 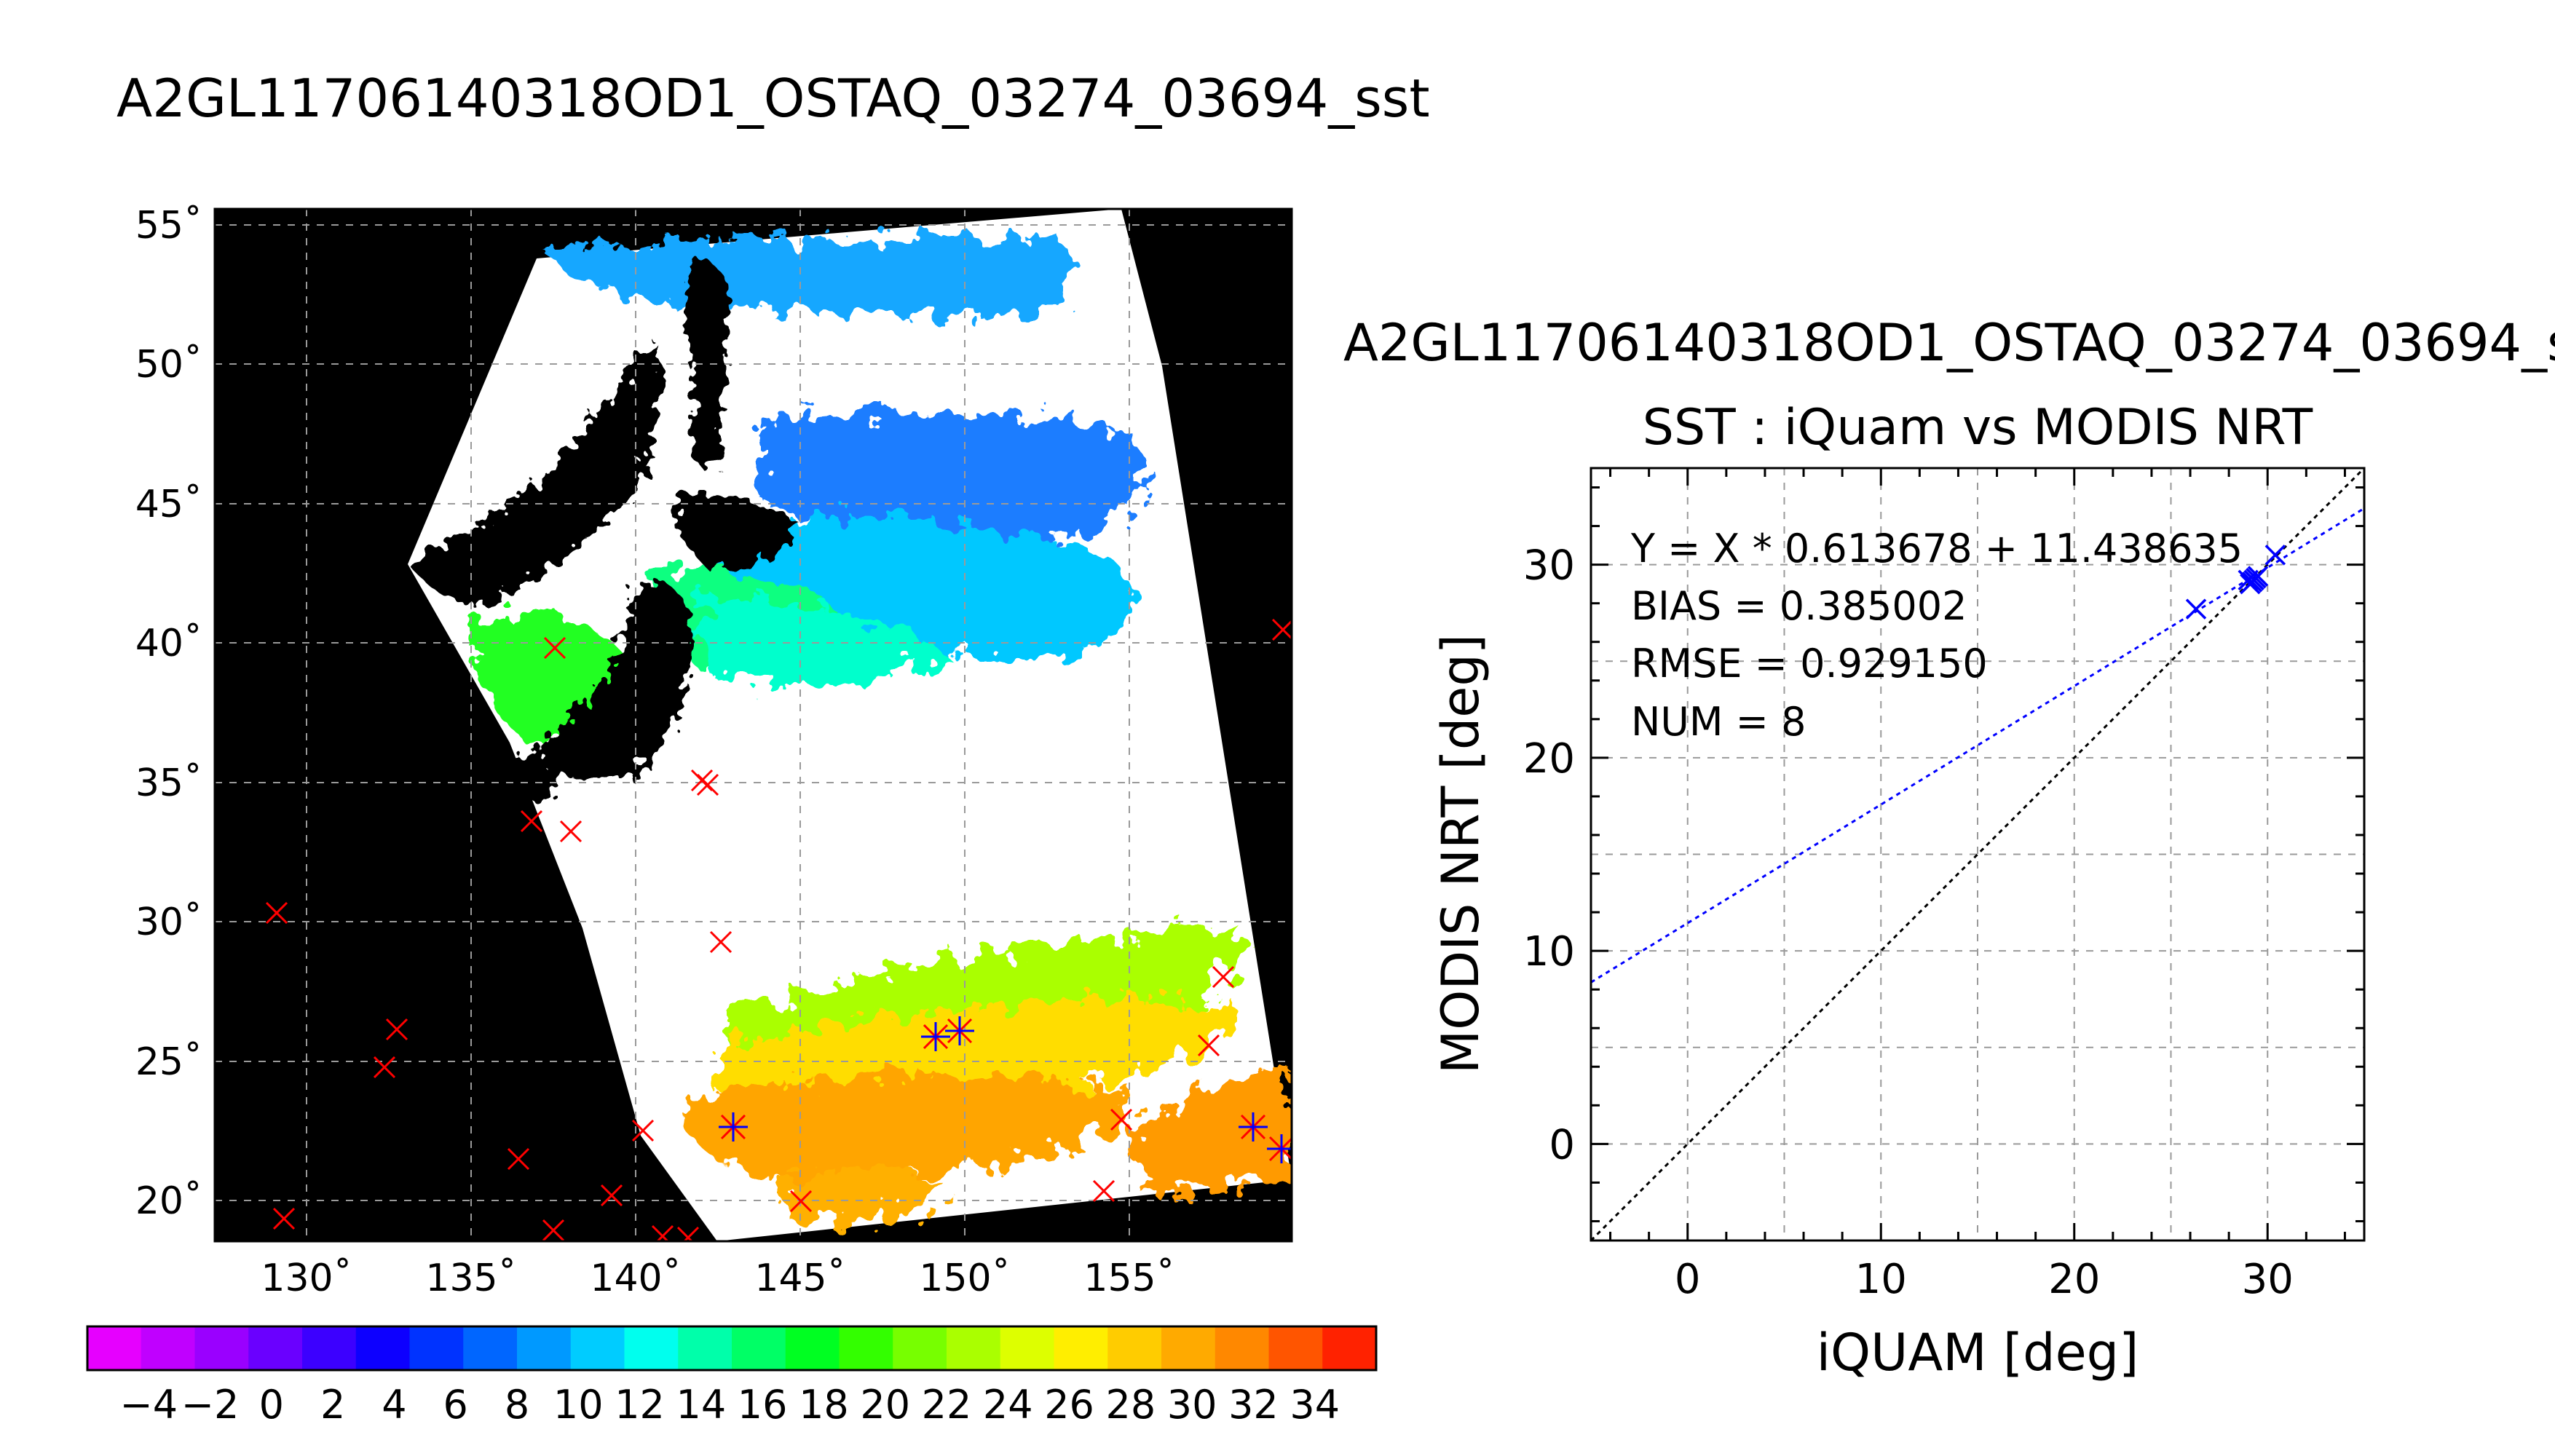 I want to click on land-sakhalin, so click(x=708, y=364).